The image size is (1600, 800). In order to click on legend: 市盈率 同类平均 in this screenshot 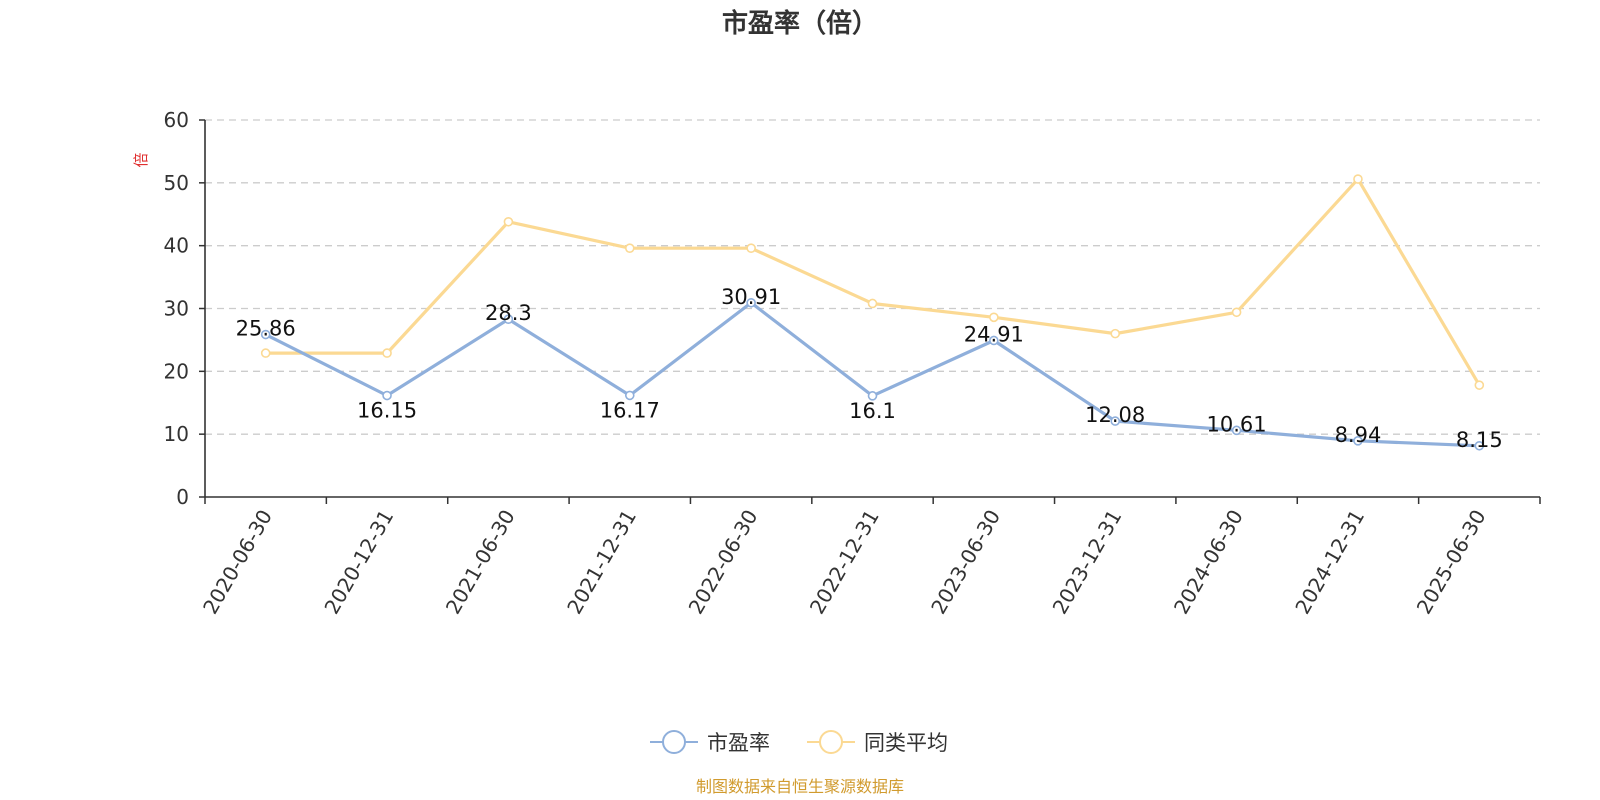, I will do `click(799, 742)`.